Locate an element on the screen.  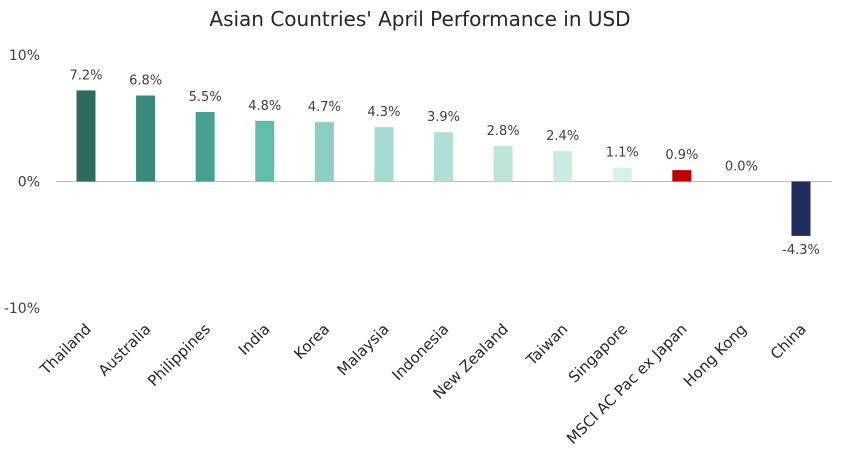
data-label: 4.7% is located at coordinates (324, 107).